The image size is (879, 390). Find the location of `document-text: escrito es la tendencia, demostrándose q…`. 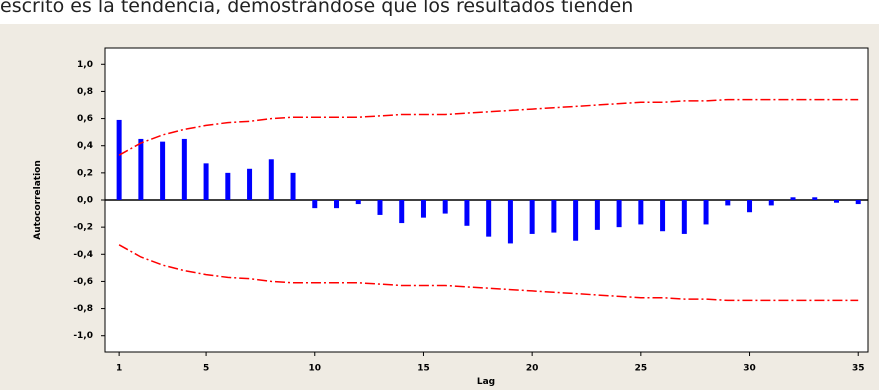

document-text: escrito es la tendencia, demostrándose q… is located at coordinates (316, 8).